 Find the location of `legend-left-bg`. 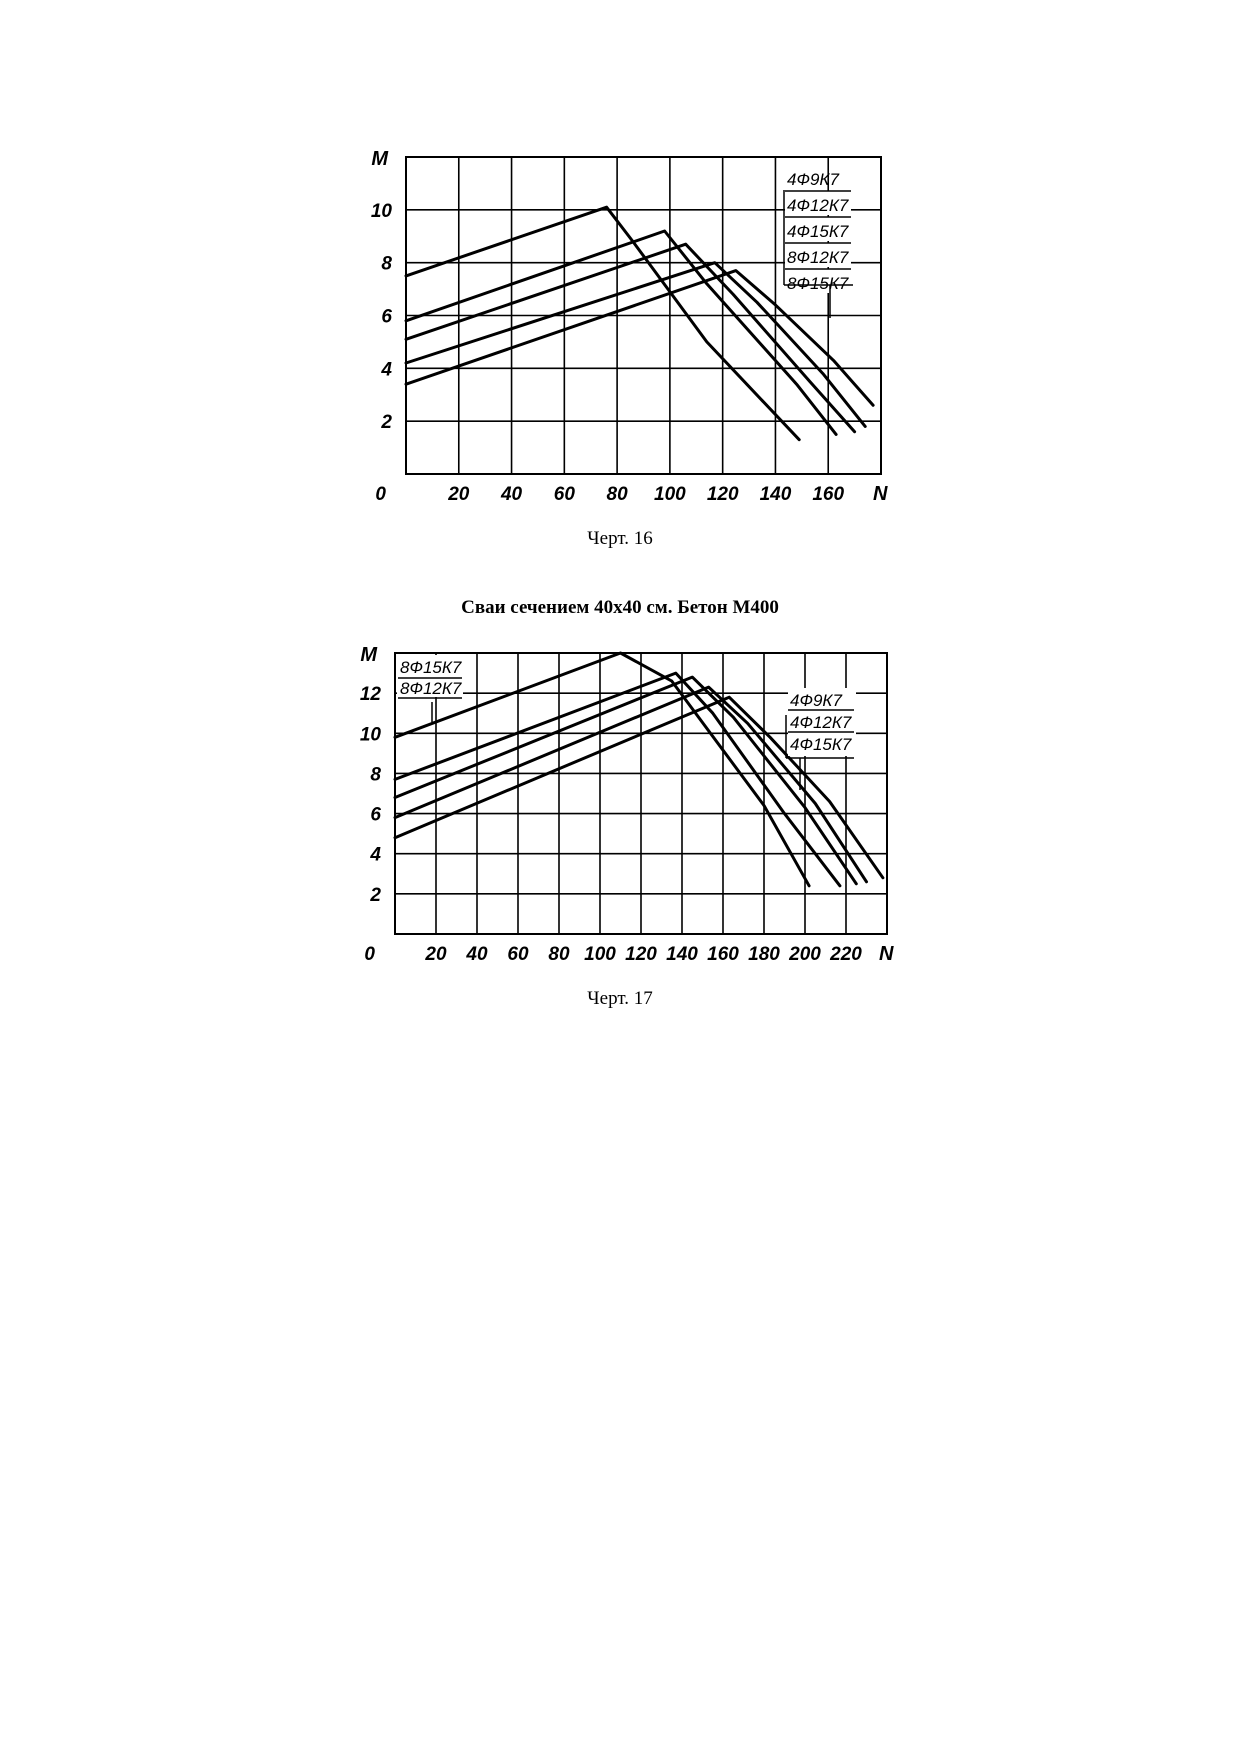

legend-left-bg is located at coordinates (430, 676).